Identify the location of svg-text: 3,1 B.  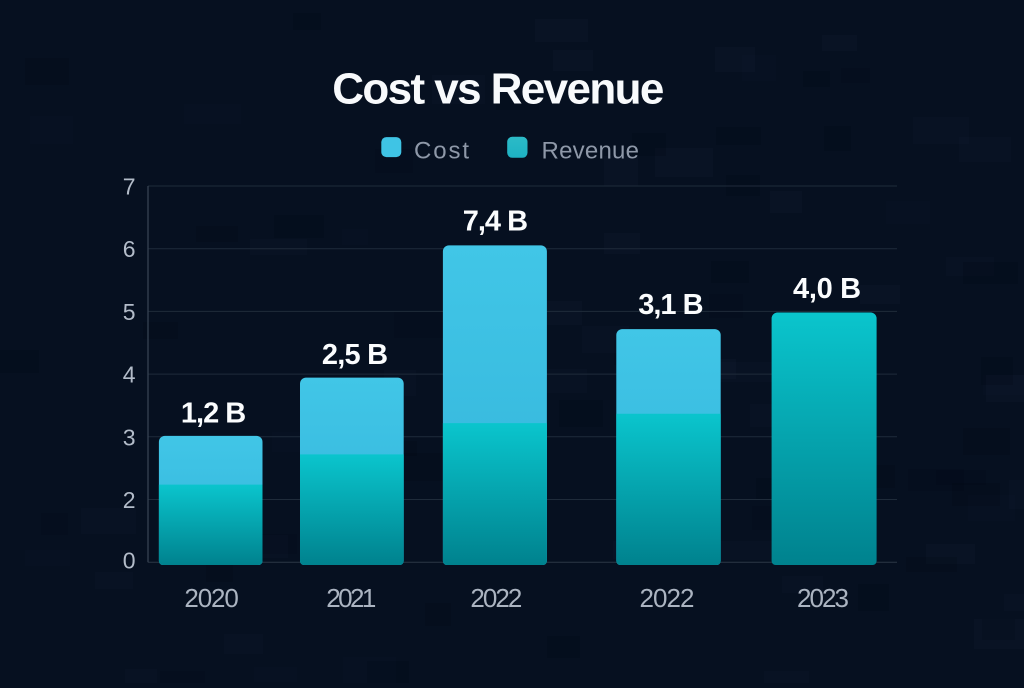
(670, 305).